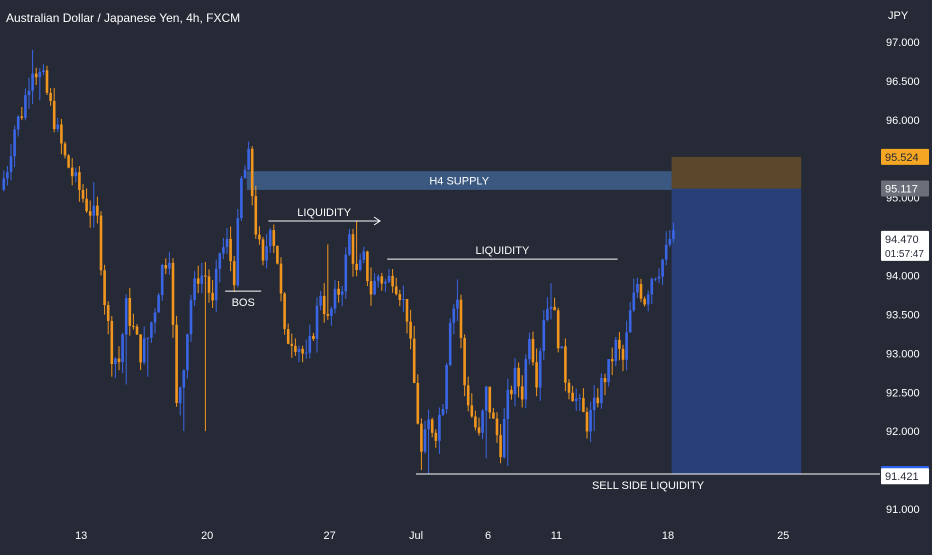 Image resolution: width=932 pixels, height=555 pixels. Describe the element at coordinates (648, 482) in the screenshot. I see `annotation: SELL SIDE LIQUIDITY` at that location.